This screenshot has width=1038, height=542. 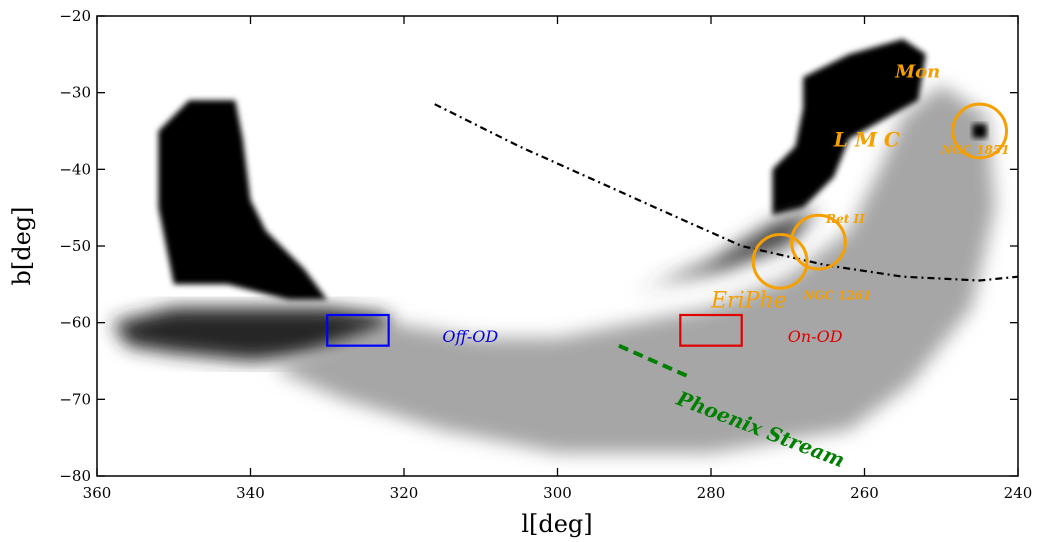 What do you see at coordinates (358, 330) in the screenshot?
I see `off-od-box` at bounding box center [358, 330].